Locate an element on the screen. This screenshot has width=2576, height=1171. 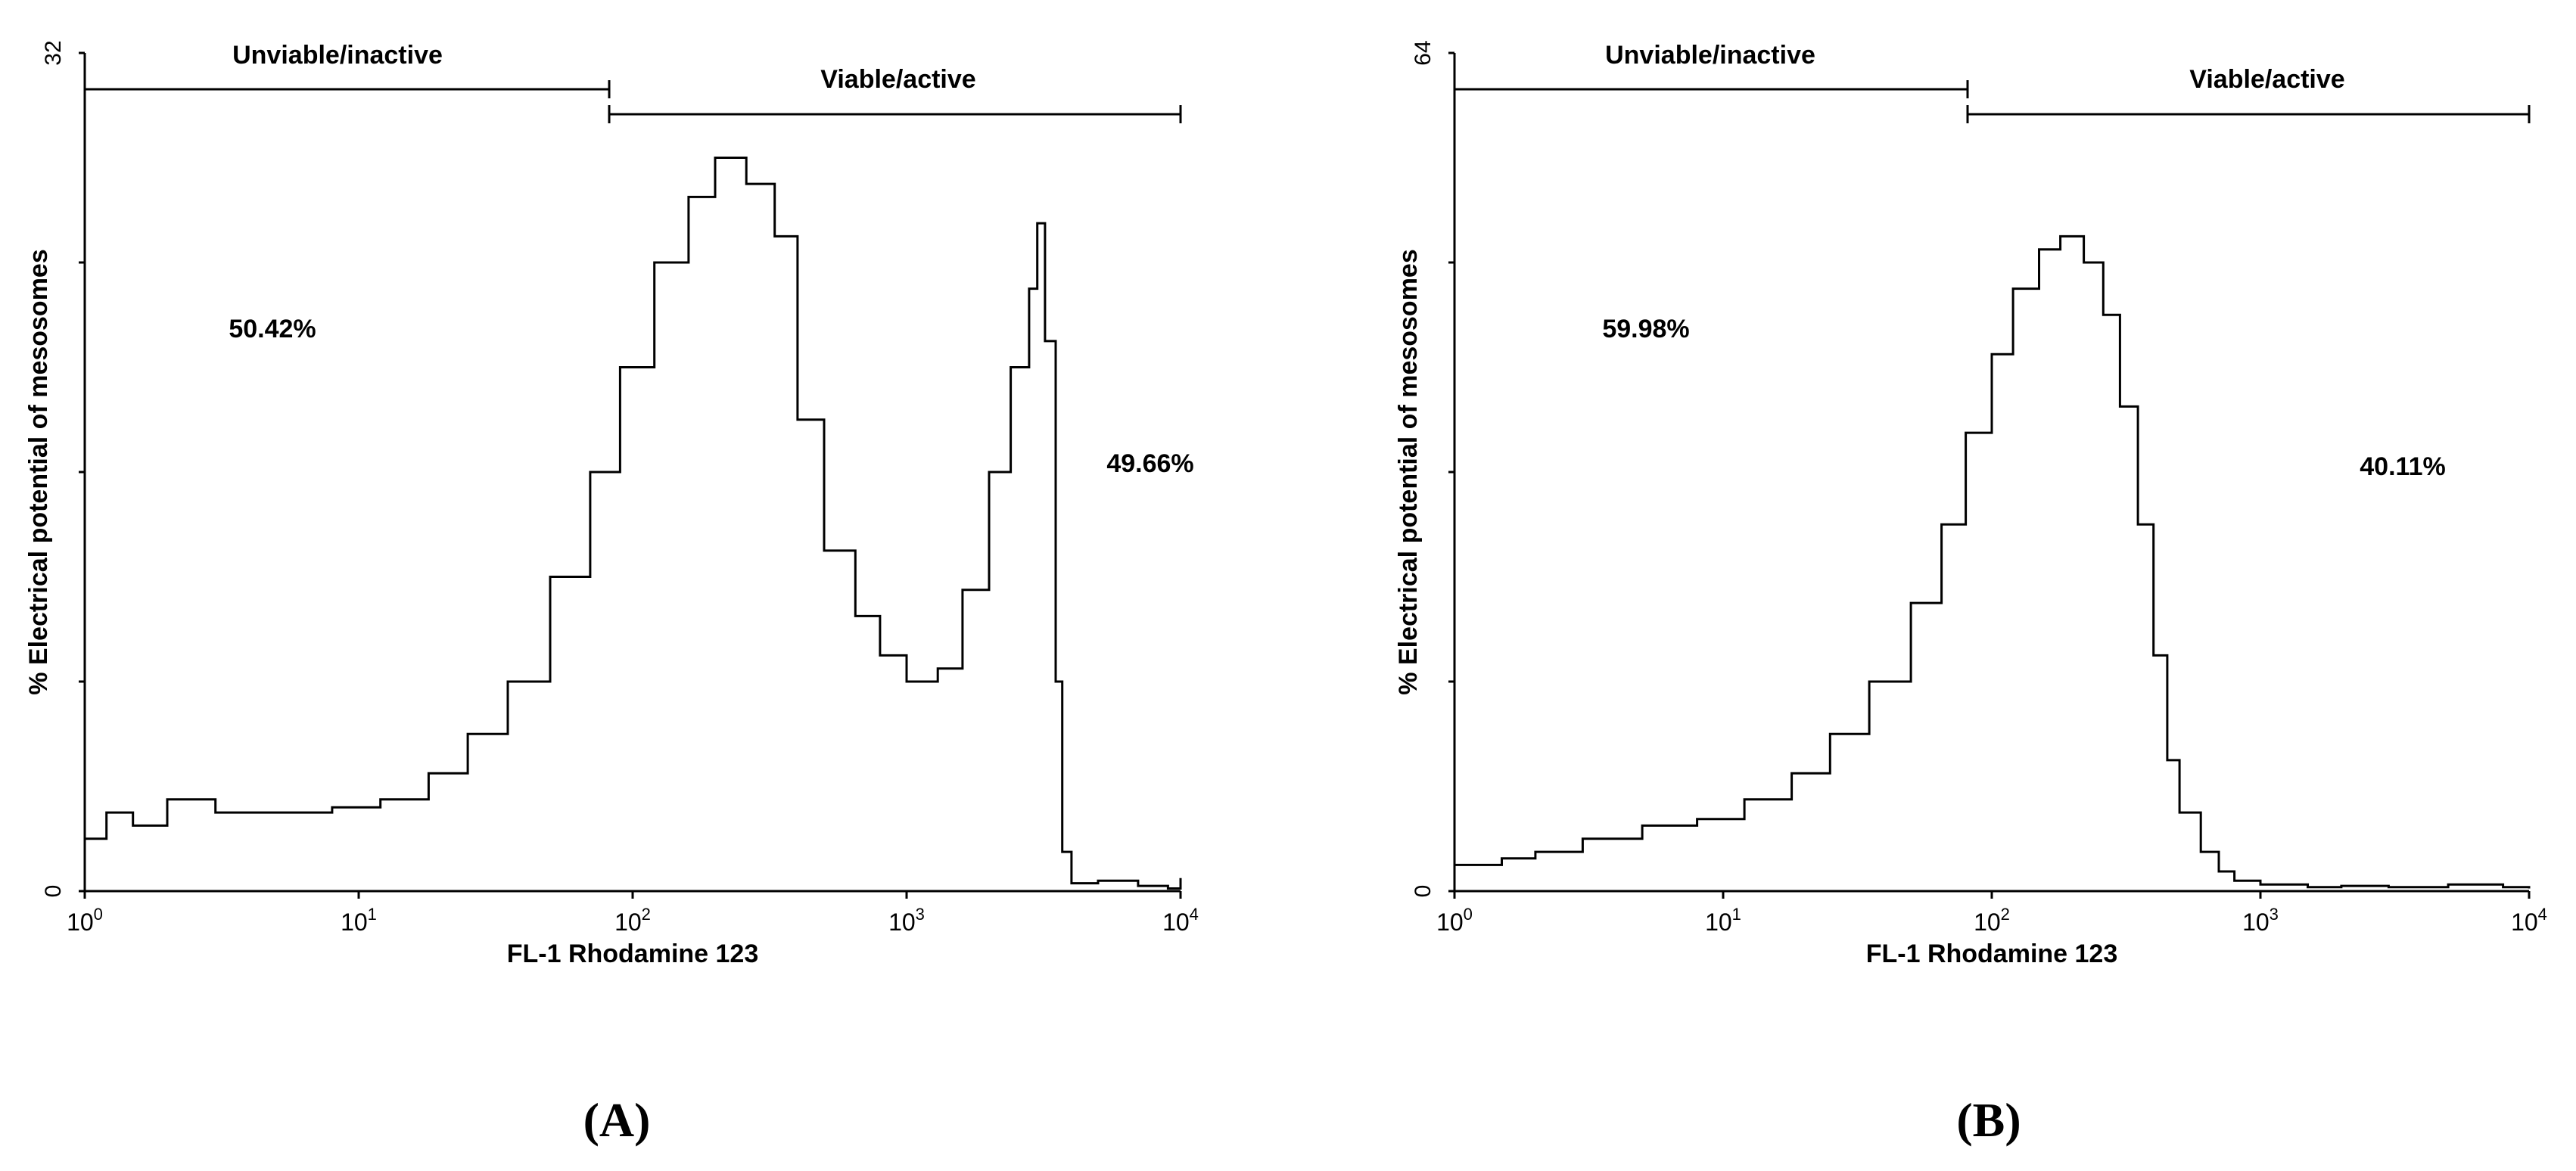
panel-a-x-tick-label: 10² is located at coordinates (632, 920).